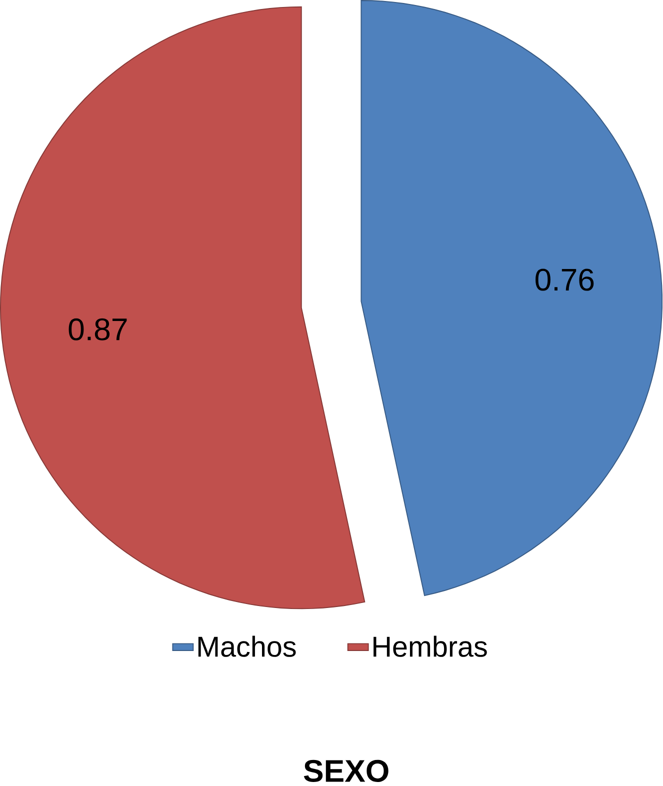  I want to click on data-label: 0.87, so click(98, 329).